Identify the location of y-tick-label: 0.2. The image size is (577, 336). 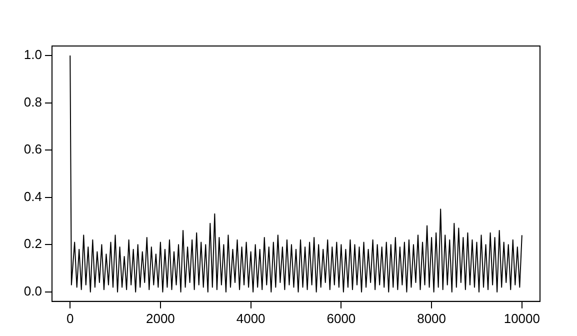
(33, 244).